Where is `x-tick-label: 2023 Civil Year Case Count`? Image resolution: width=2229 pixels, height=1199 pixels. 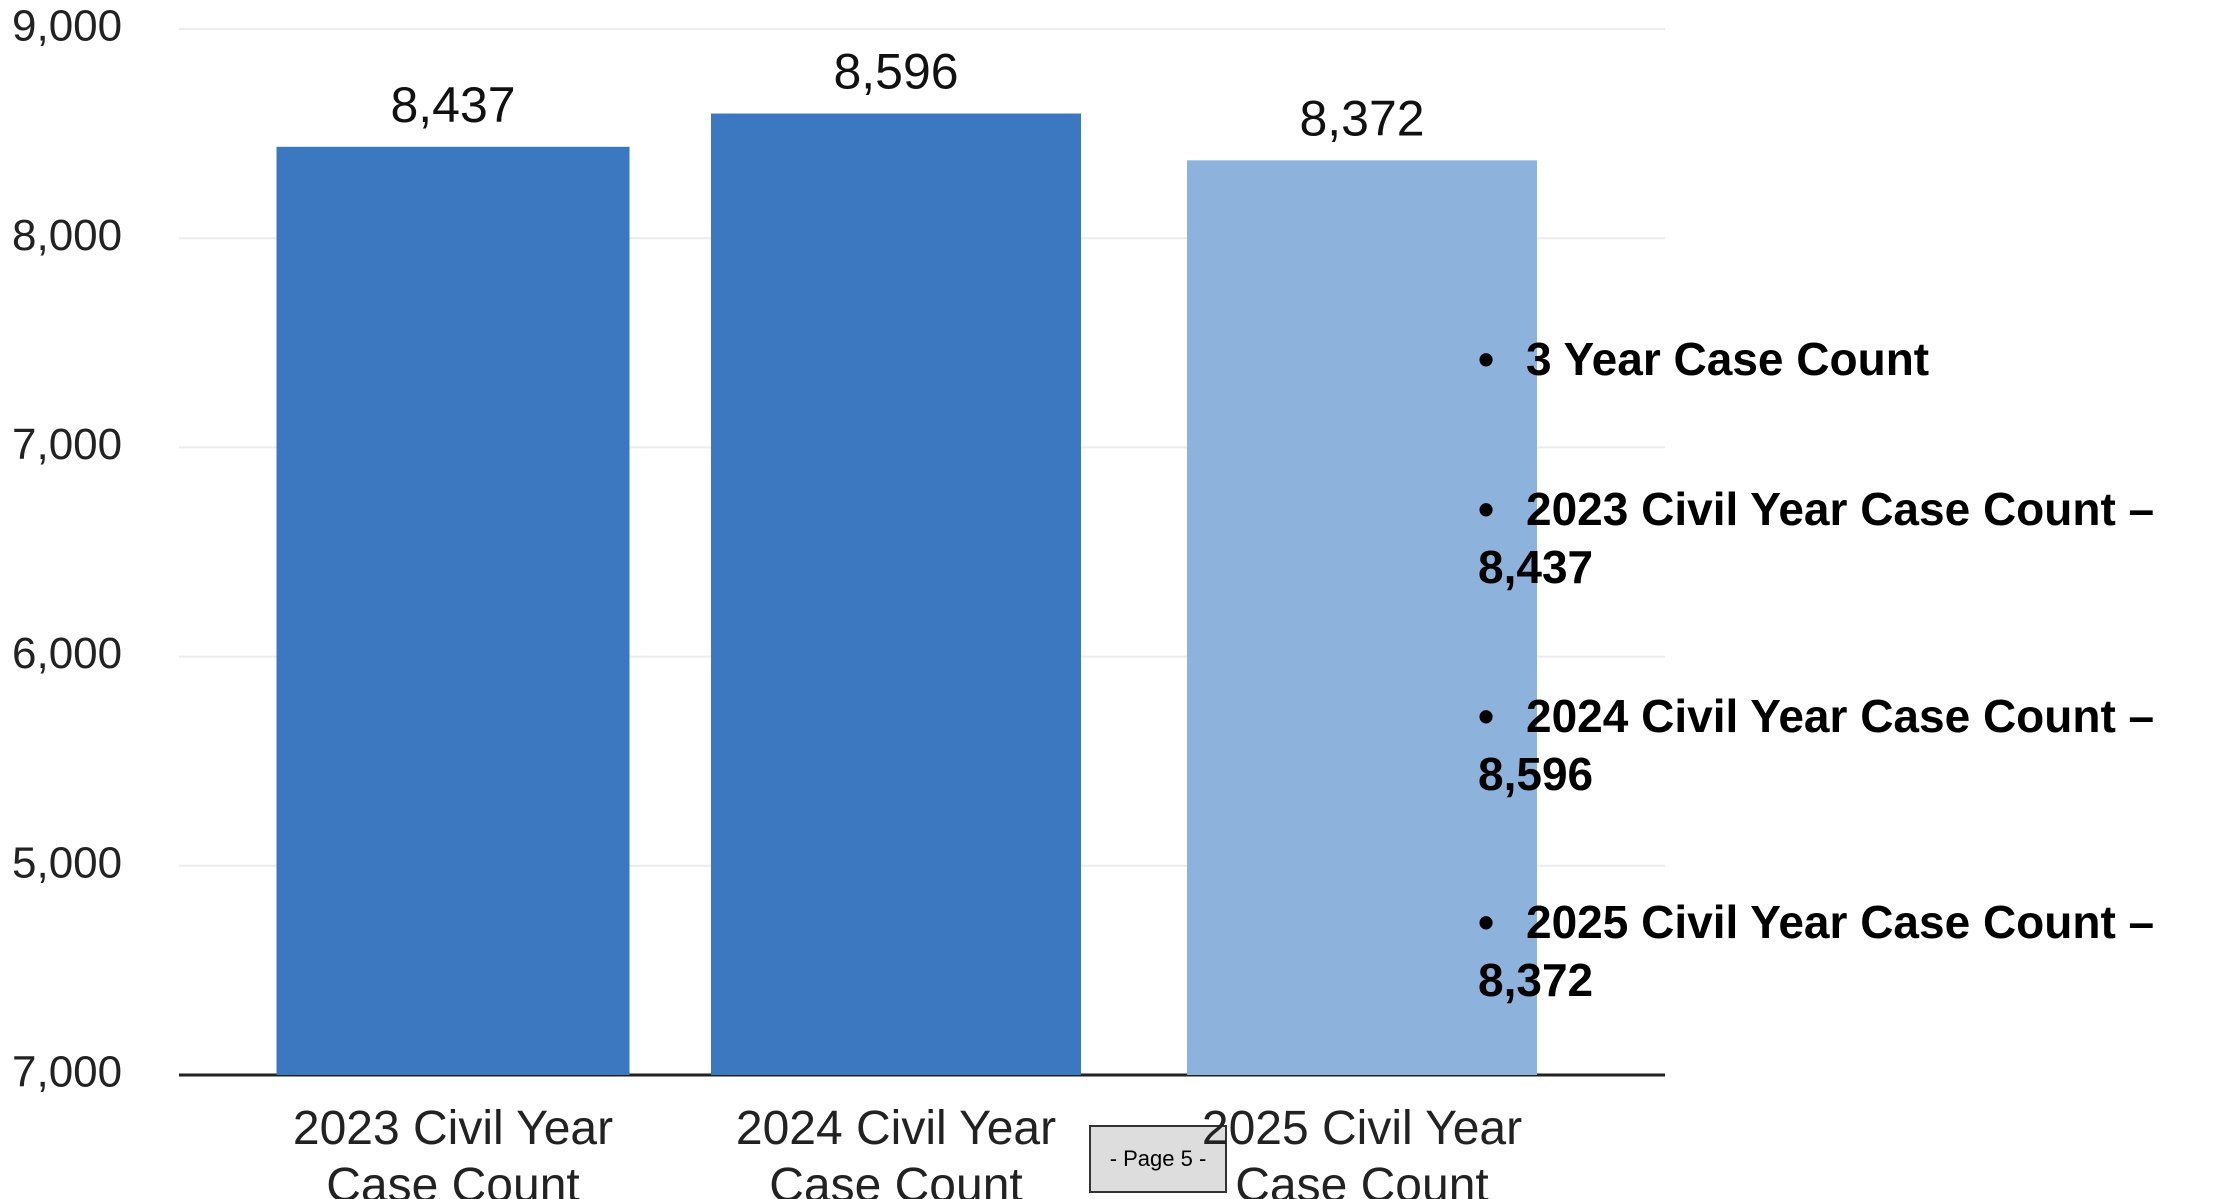 x-tick-label: 2023 Civil Year Case Count is located at coordinates (453, 1150).